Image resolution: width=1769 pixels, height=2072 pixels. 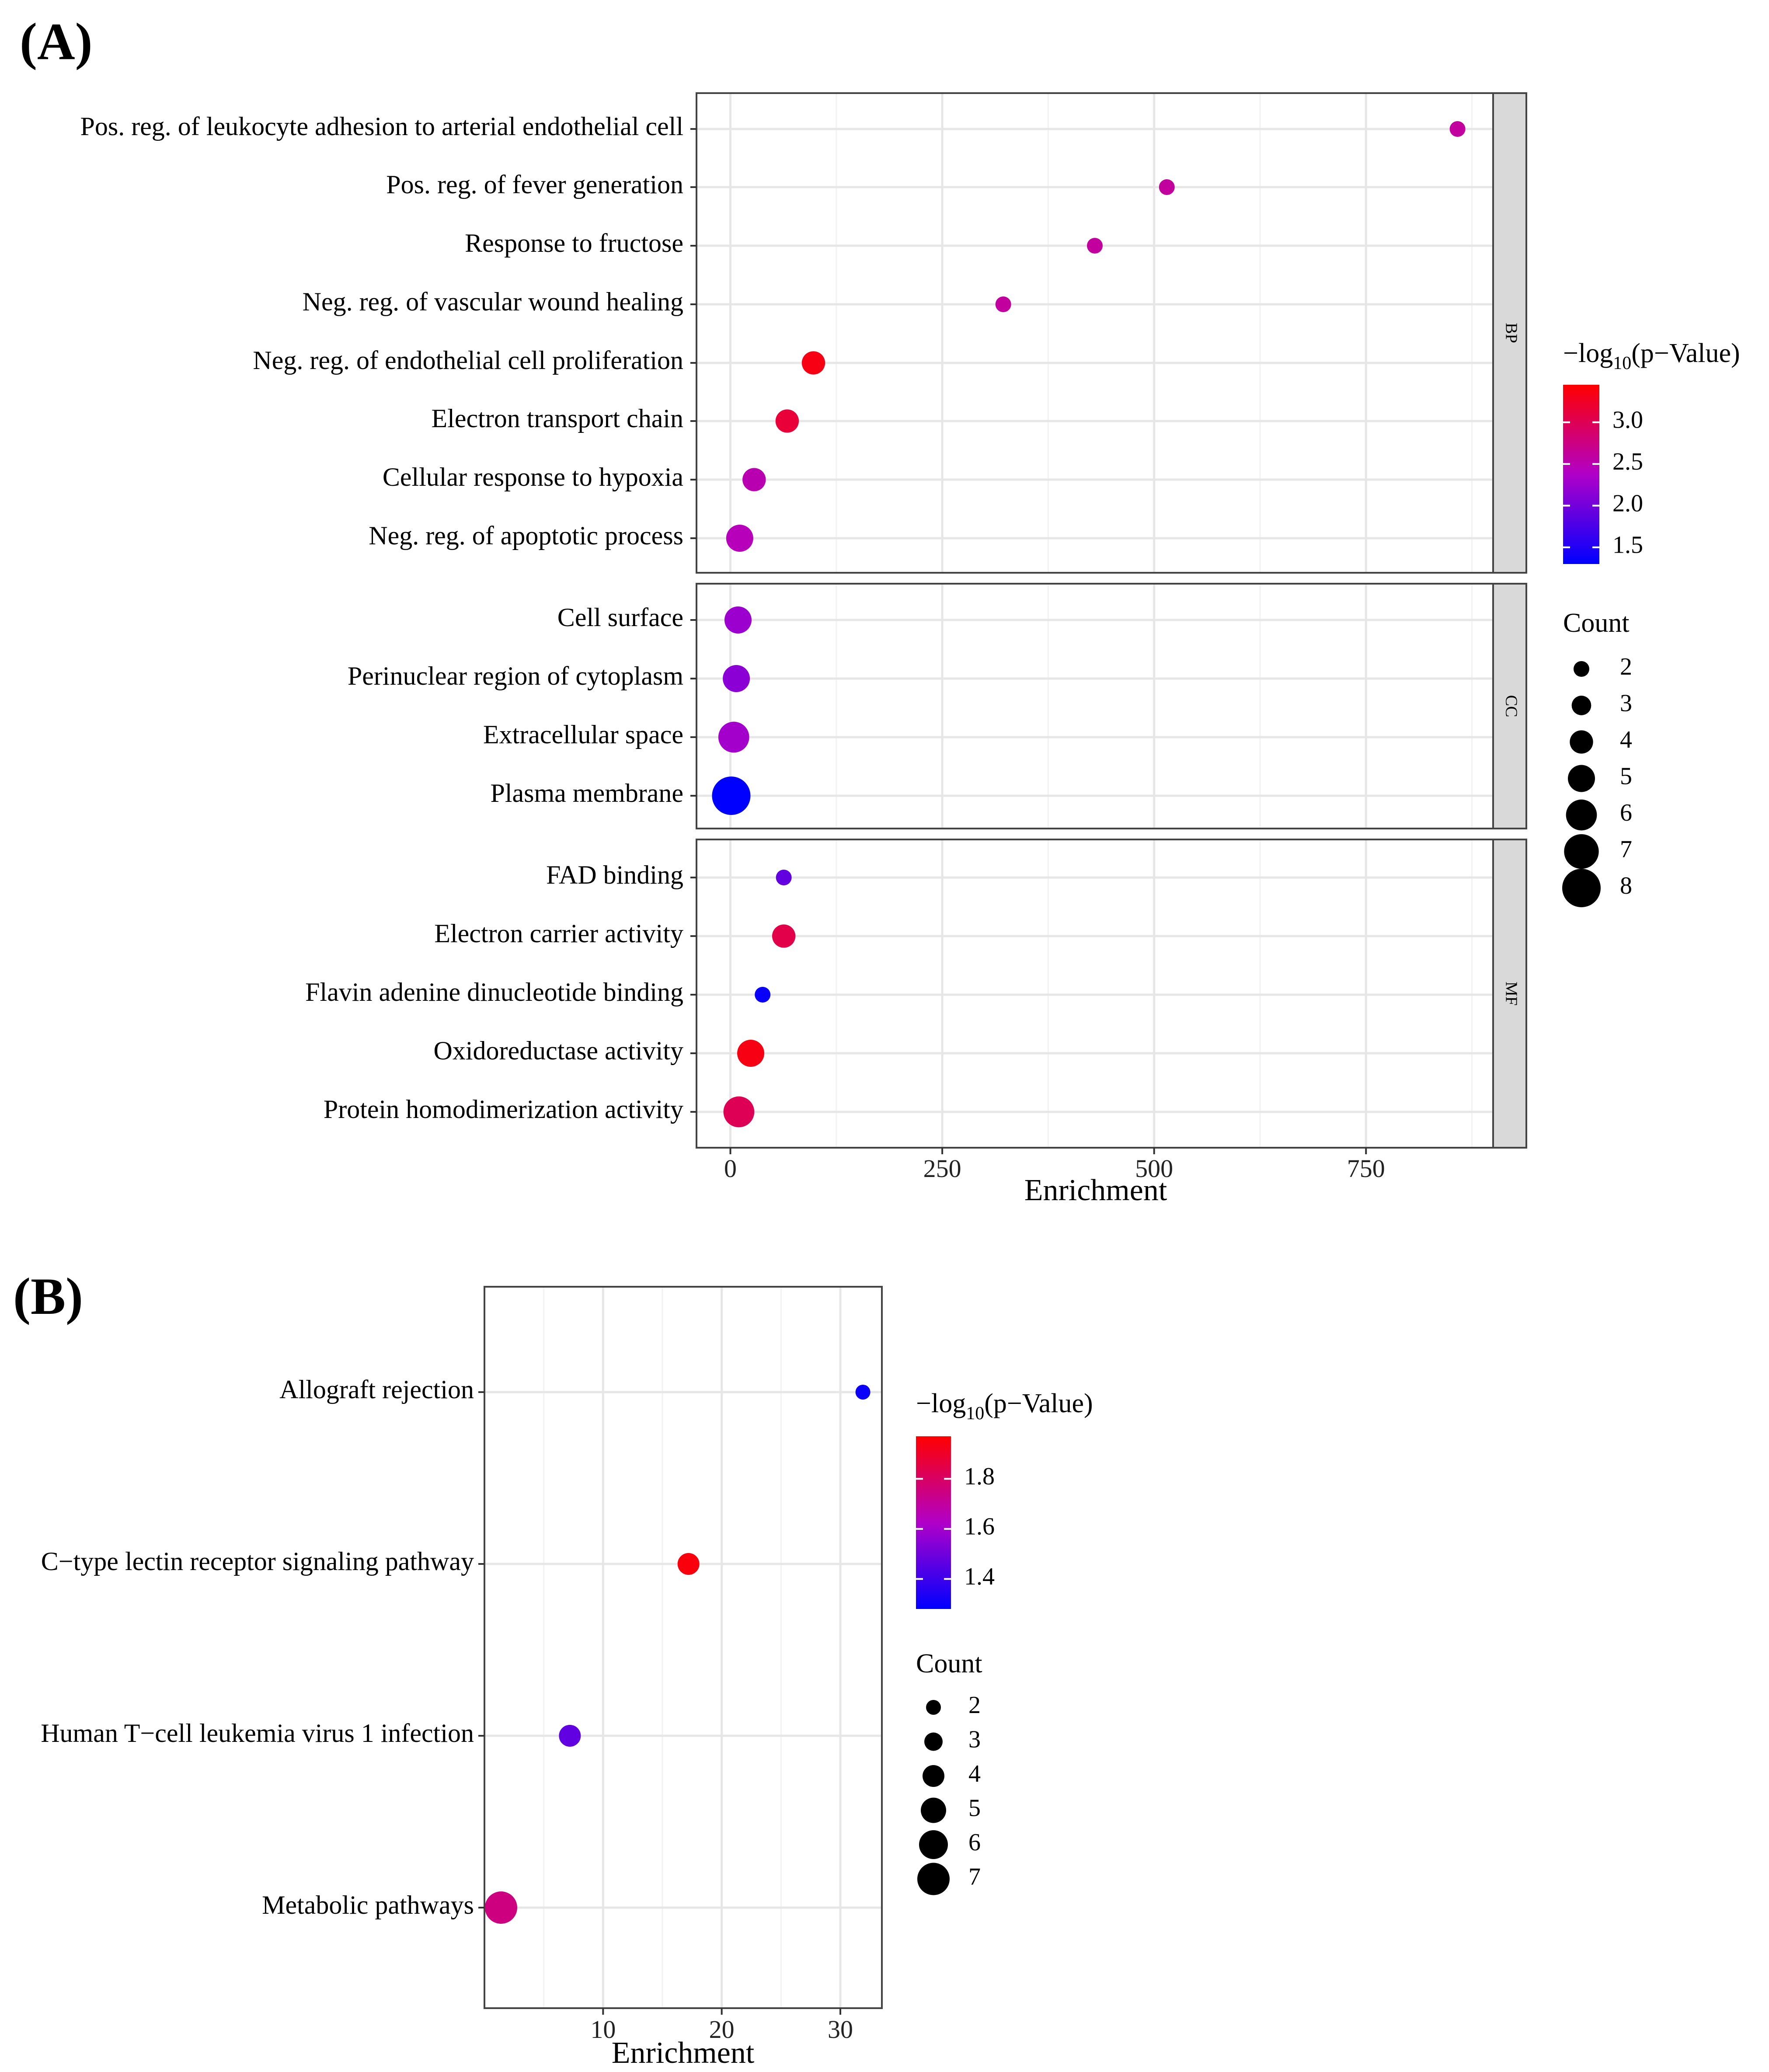 I want to click on colorbar-tick-label: 1.6, so click(x=979, y=1527).